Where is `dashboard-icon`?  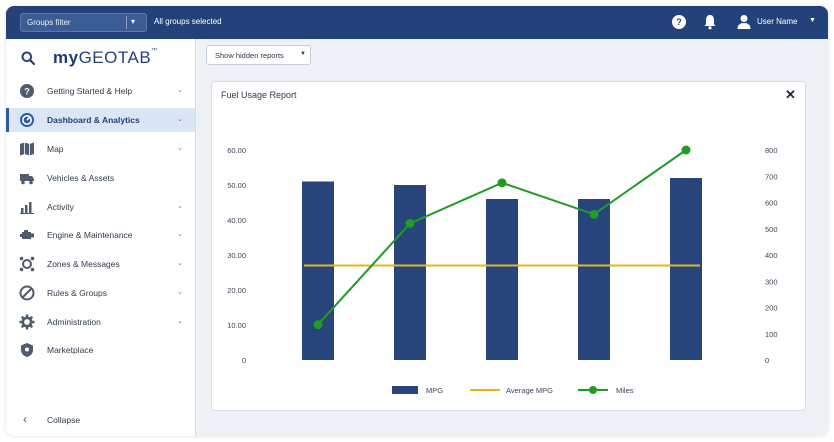
dashboard-icon is located at coordinates (27, 120).